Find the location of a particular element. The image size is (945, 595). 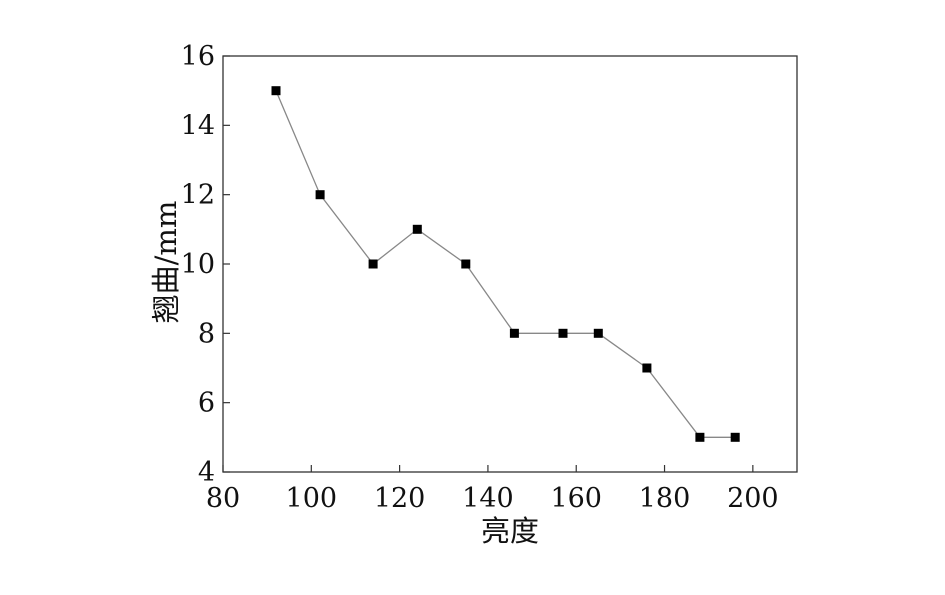

y-tick-label: 6 is located at coordinates (206, 403).